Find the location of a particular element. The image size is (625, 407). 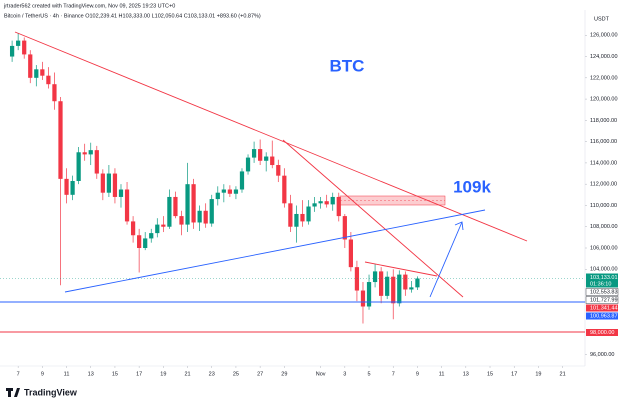

arrow-head is located at coordinates (459, 226).